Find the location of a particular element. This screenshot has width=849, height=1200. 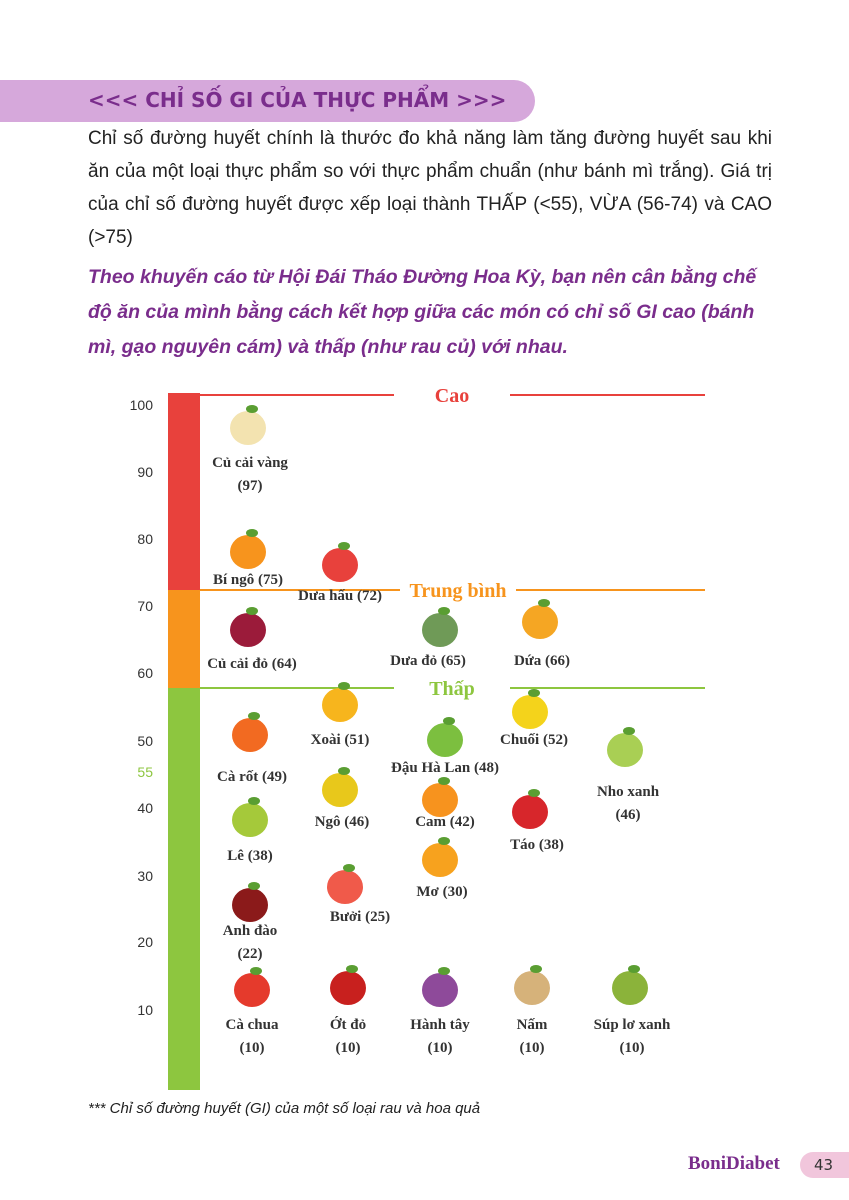

food-label: Đậu Hà Lan (48) is located at coordinates (445, 768).